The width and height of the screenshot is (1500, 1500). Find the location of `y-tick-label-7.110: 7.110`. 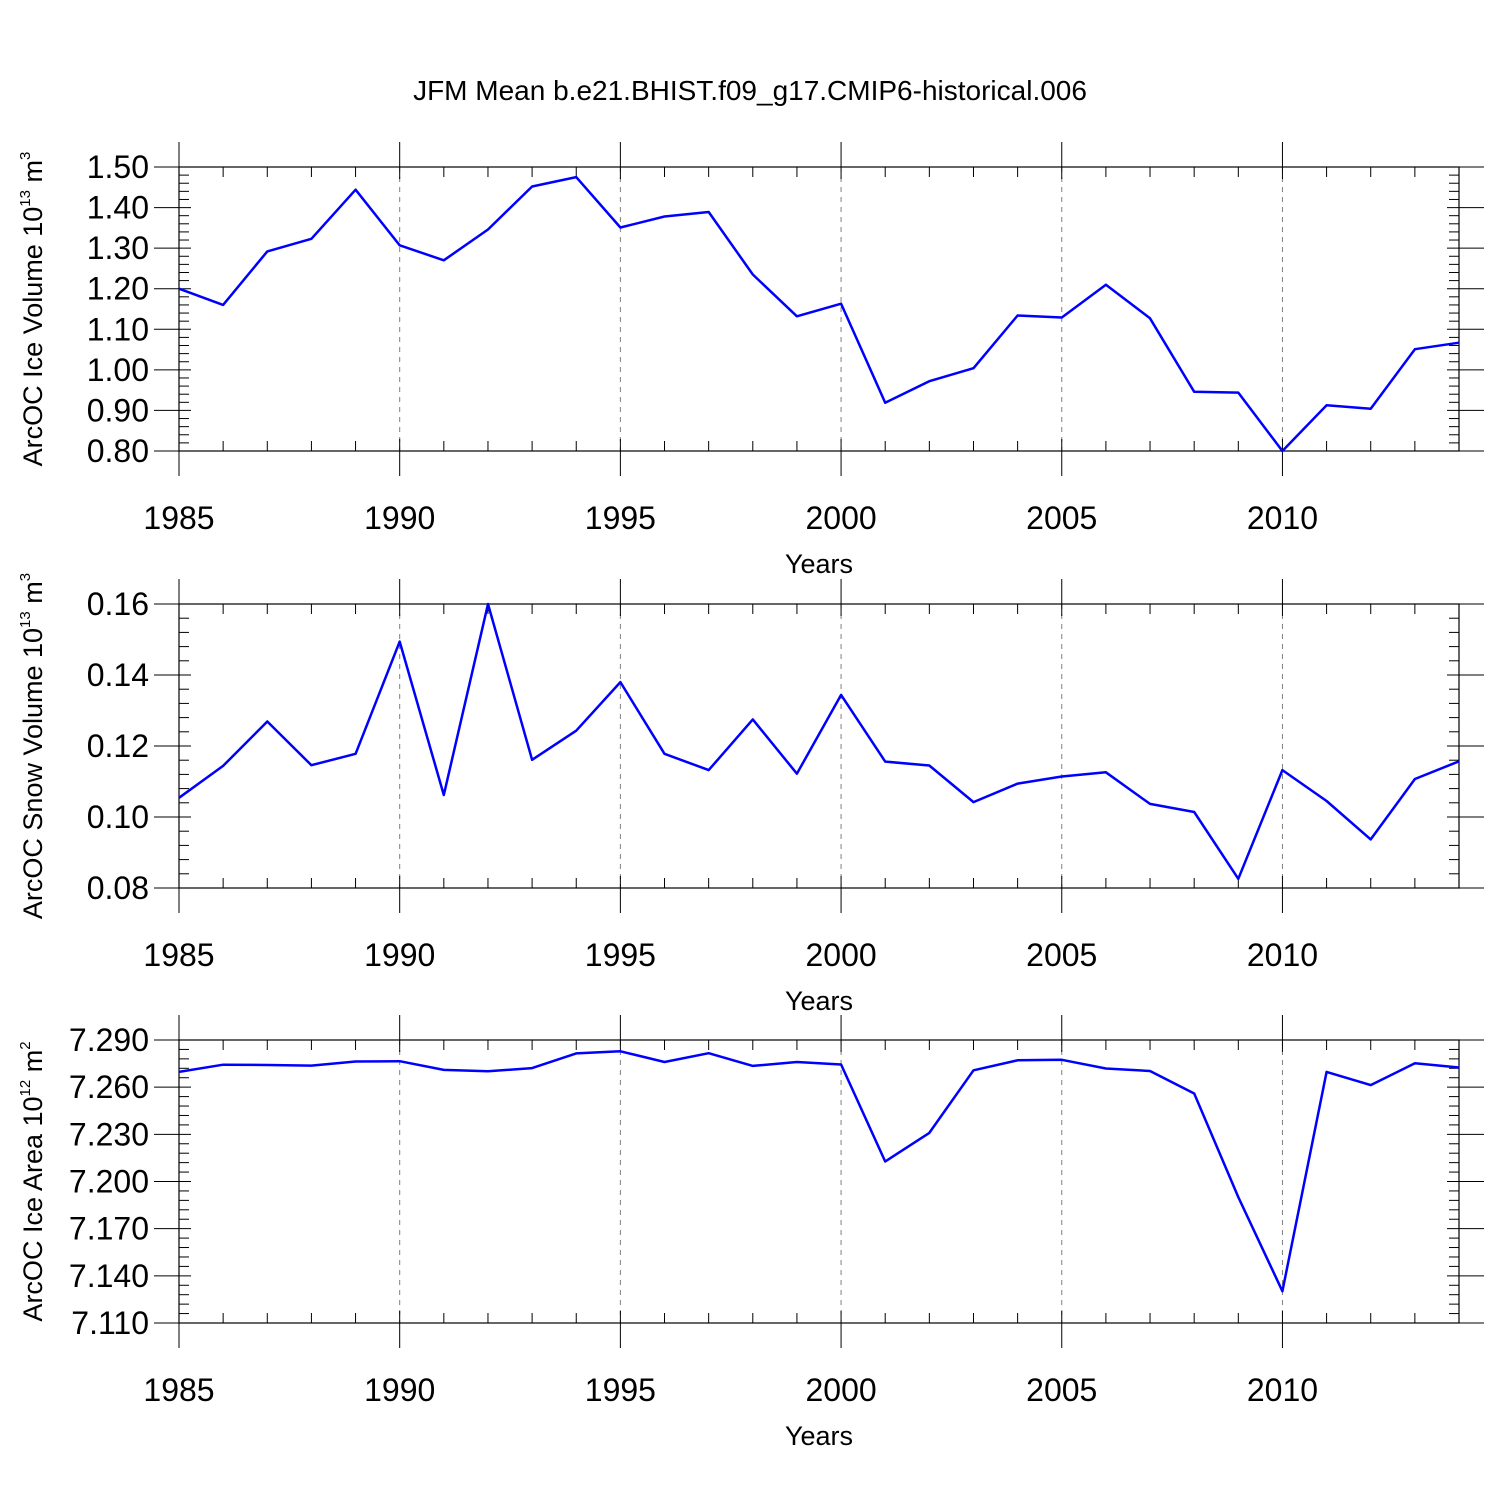

y-tick-label-7.110: 7.110 is located at coordinates (110, 1323).